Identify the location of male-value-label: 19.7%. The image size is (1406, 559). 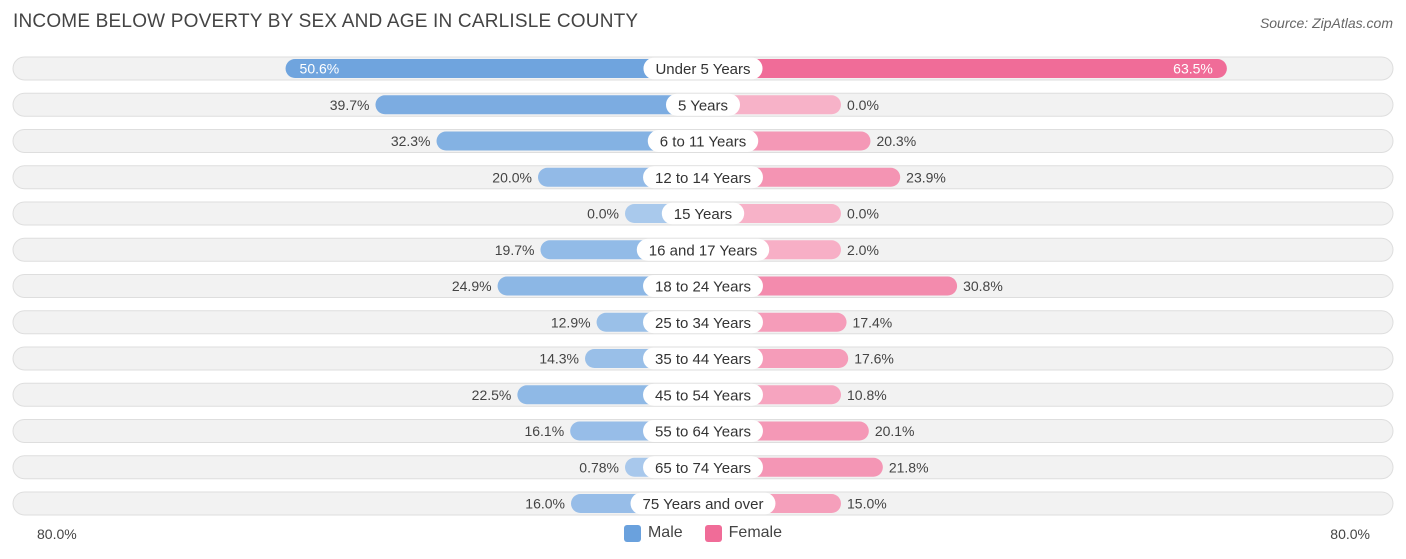
(515, 250).